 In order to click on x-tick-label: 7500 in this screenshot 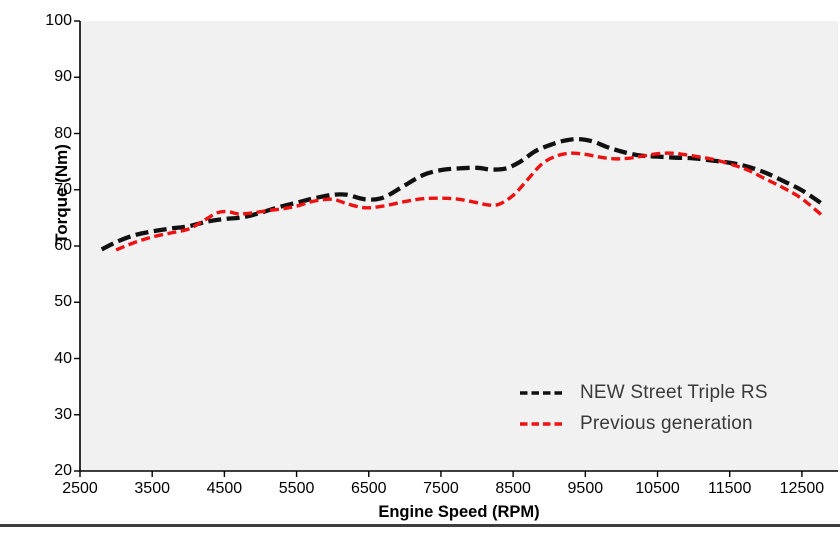, I will do `click(441, 488)`.